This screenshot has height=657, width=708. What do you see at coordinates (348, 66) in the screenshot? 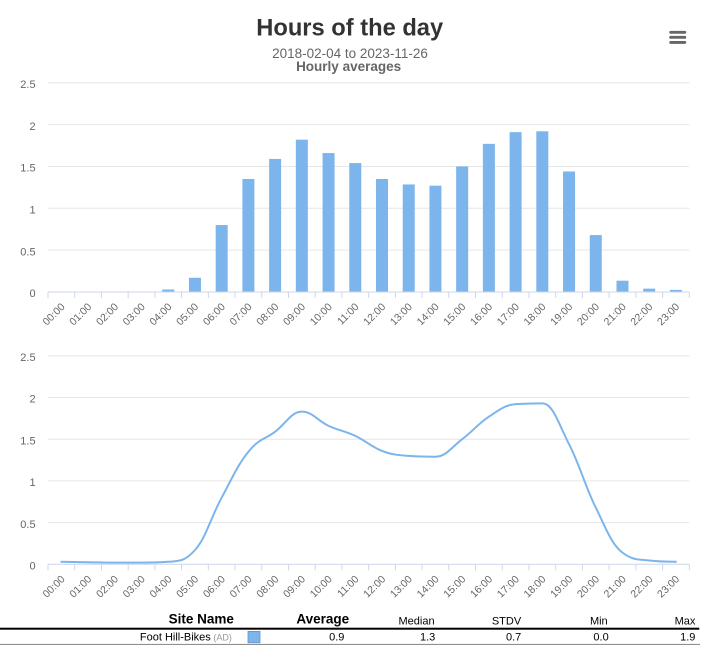
I see `svg-text: Hourly averages` at bounding box center [348, 66].